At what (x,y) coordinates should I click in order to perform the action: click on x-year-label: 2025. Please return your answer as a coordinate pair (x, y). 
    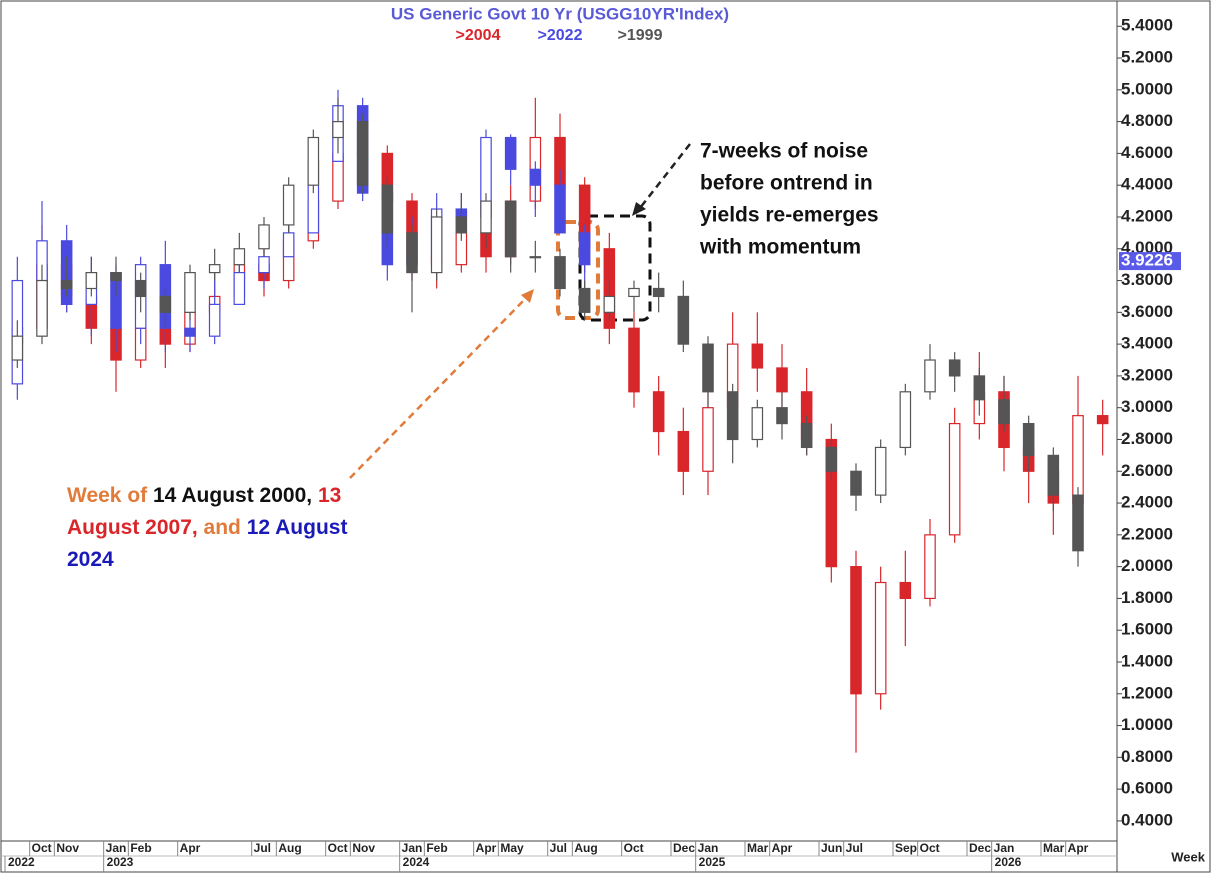
    Looking at the image, I should click on (712, 862).